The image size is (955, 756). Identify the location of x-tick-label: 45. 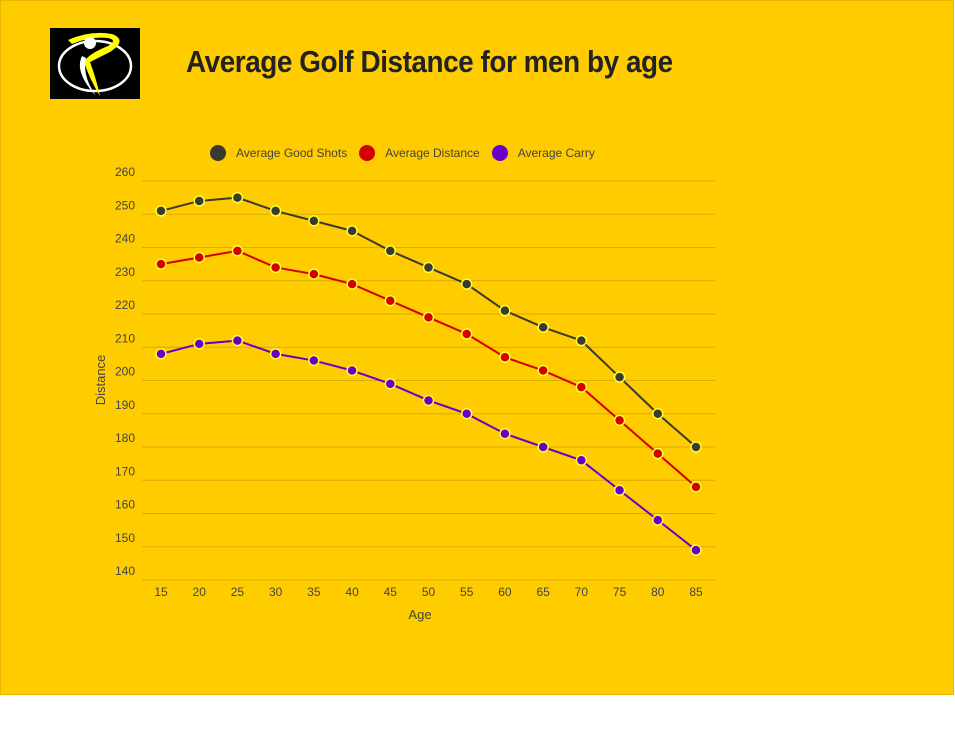
(391, 592).